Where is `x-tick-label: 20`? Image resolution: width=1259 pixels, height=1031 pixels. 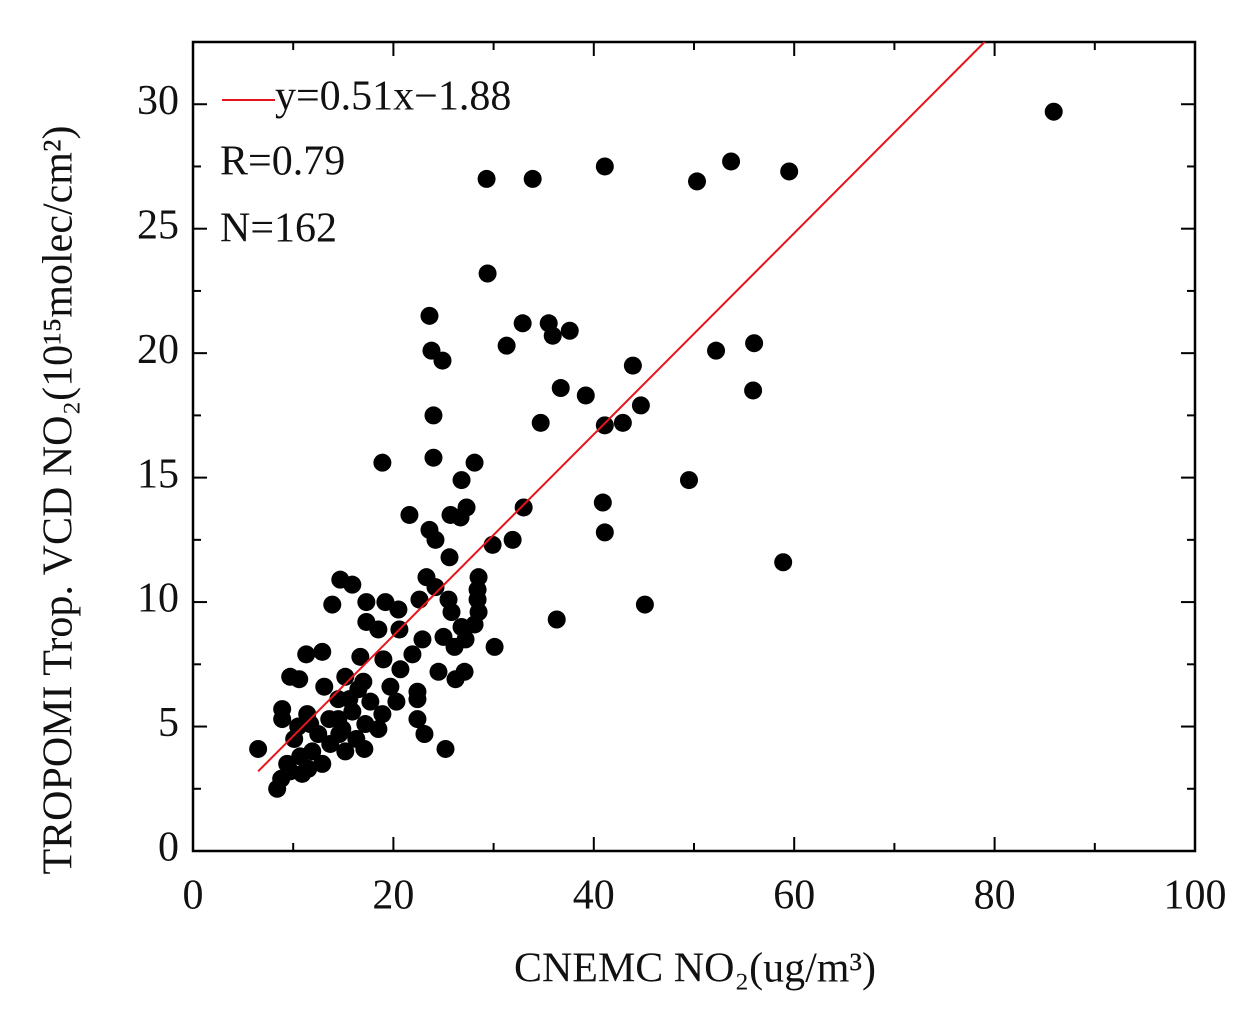 x-tick-label: 20 is located at coordinates (393, 896).